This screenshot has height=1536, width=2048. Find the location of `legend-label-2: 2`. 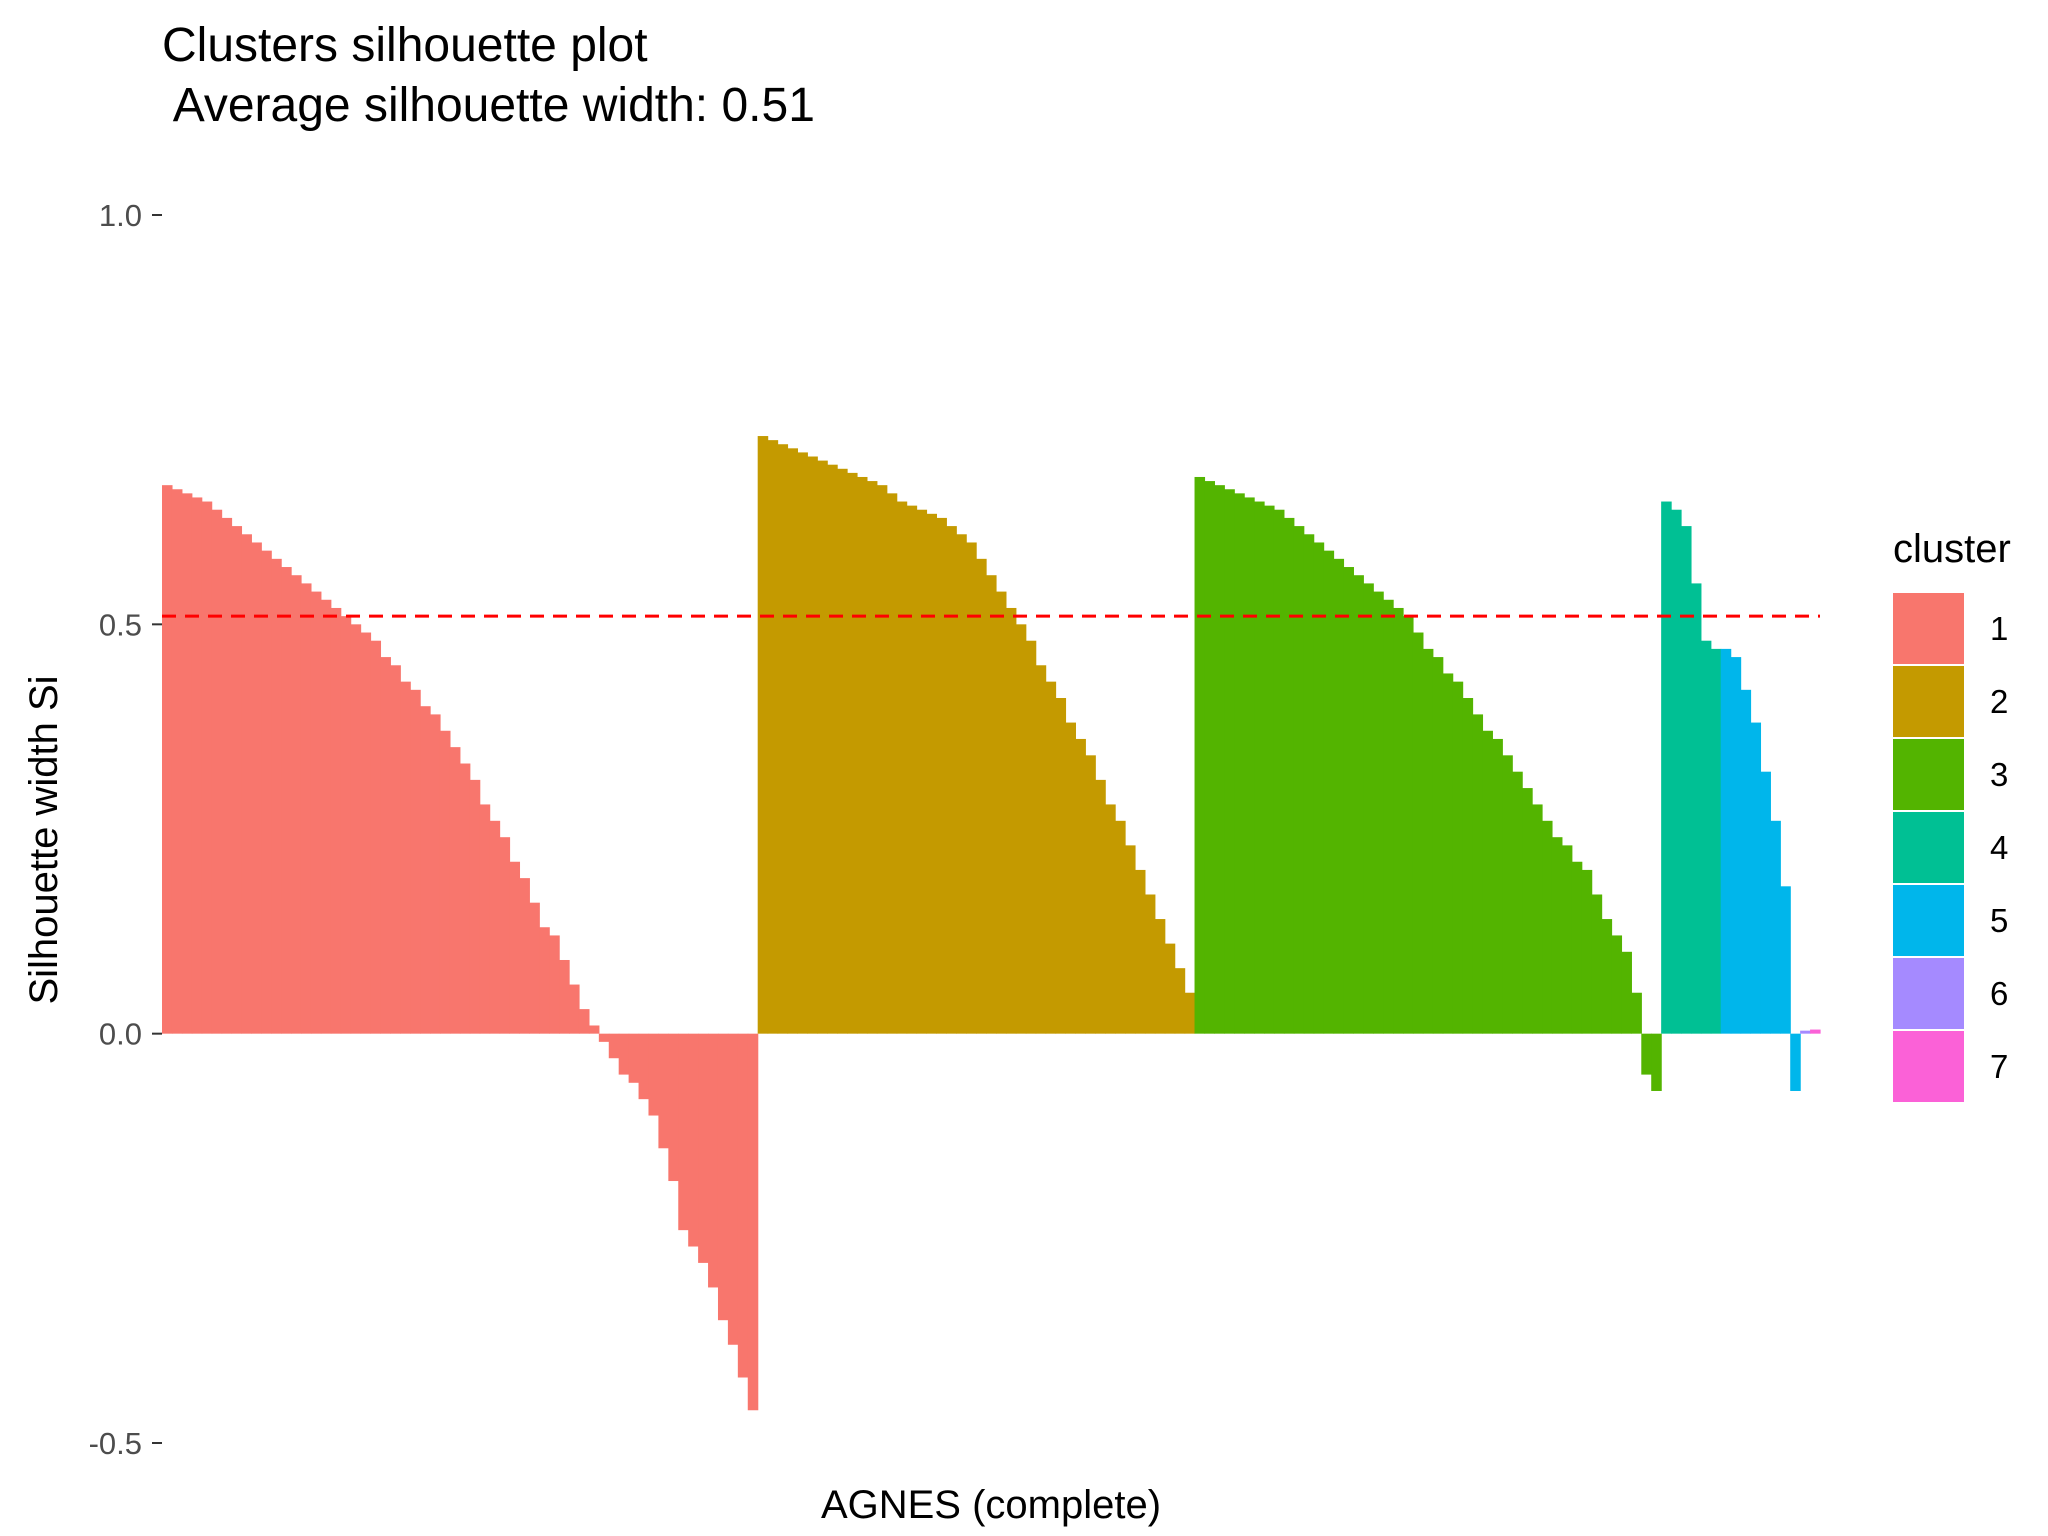

legend-label-2: 2 is located at coordinates (1999, 701).